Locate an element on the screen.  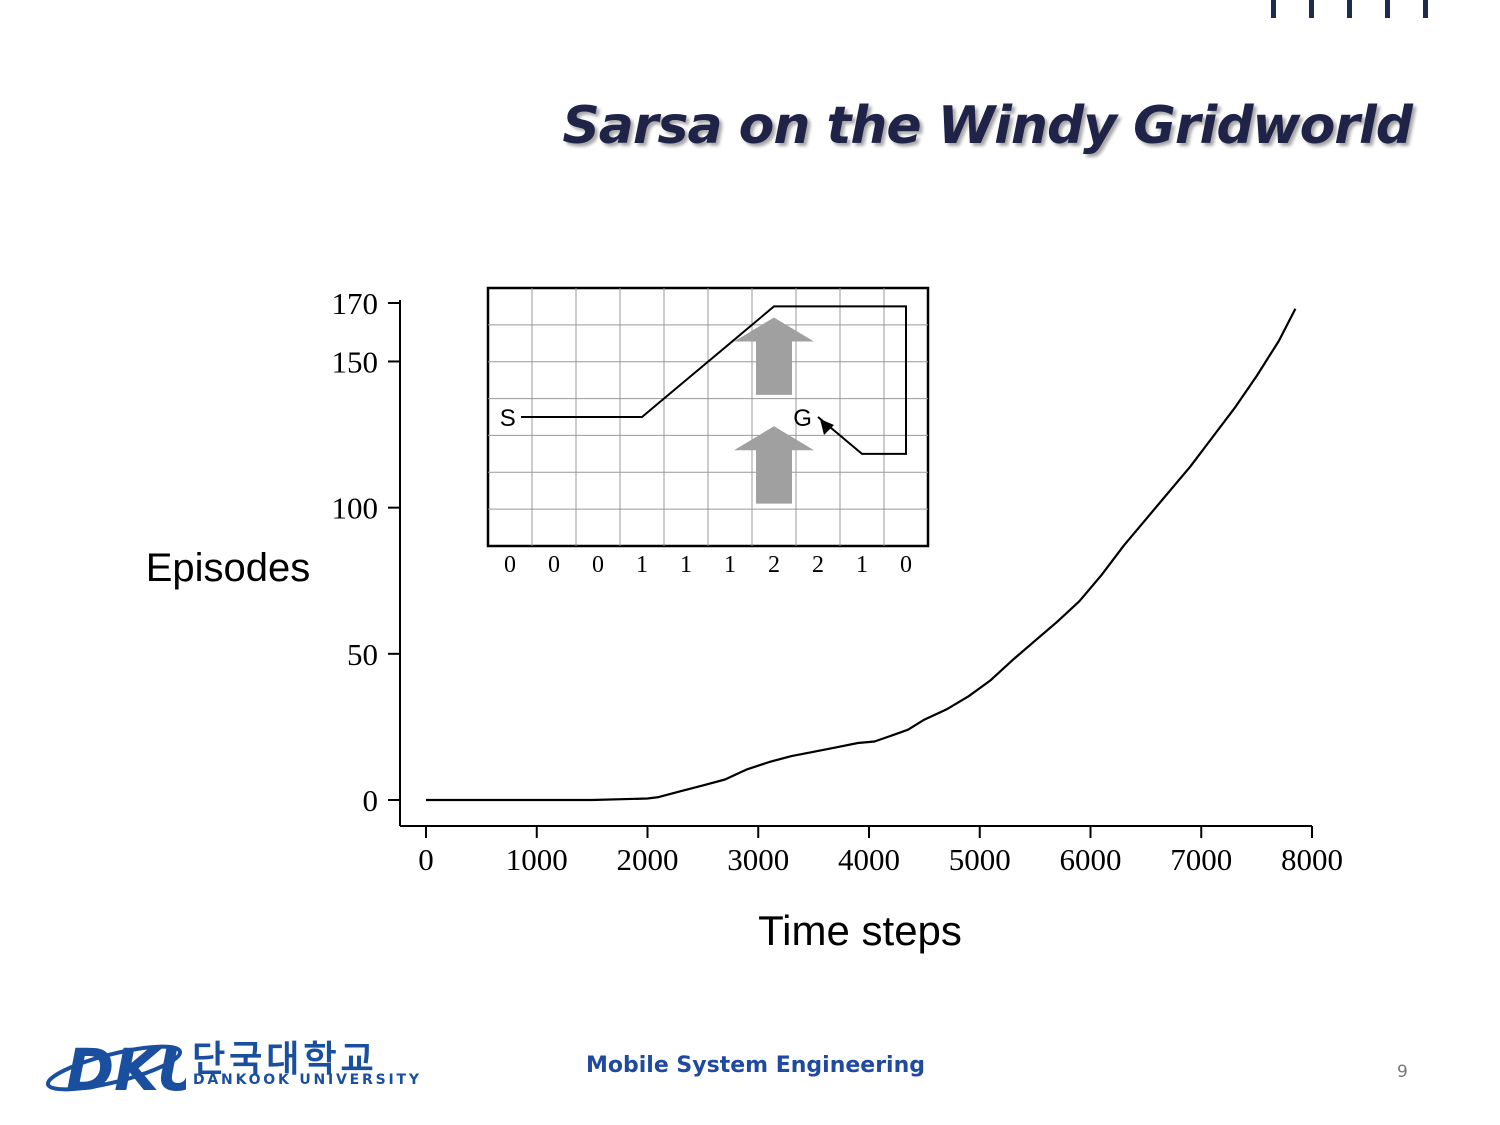
x-tick-label: 3000 is located at coordinates (758, 859).